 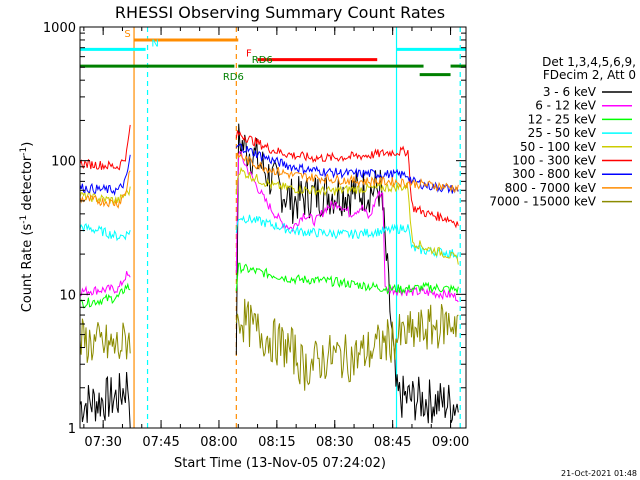 What do you see at coordinates (67, 295) in the screenshot?
I see `y-tick-label-1: 10` at bounding box center [67, 295].